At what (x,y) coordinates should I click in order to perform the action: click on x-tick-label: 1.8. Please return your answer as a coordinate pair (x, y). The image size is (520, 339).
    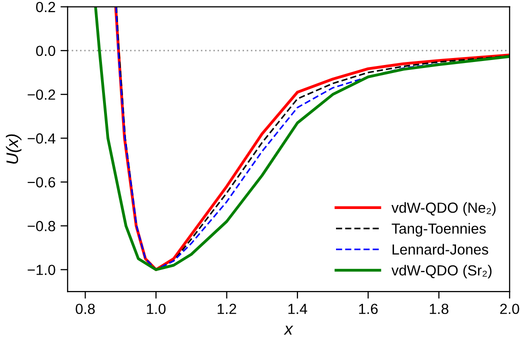
    Looking at the image, I should click on (439, 309).